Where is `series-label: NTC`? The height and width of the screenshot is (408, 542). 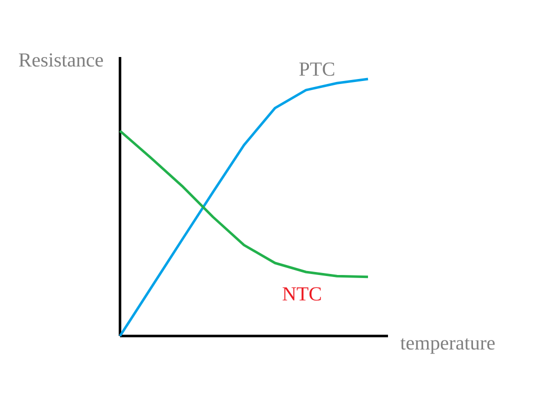
series-label: NTC is located at coordinates (301, 294).